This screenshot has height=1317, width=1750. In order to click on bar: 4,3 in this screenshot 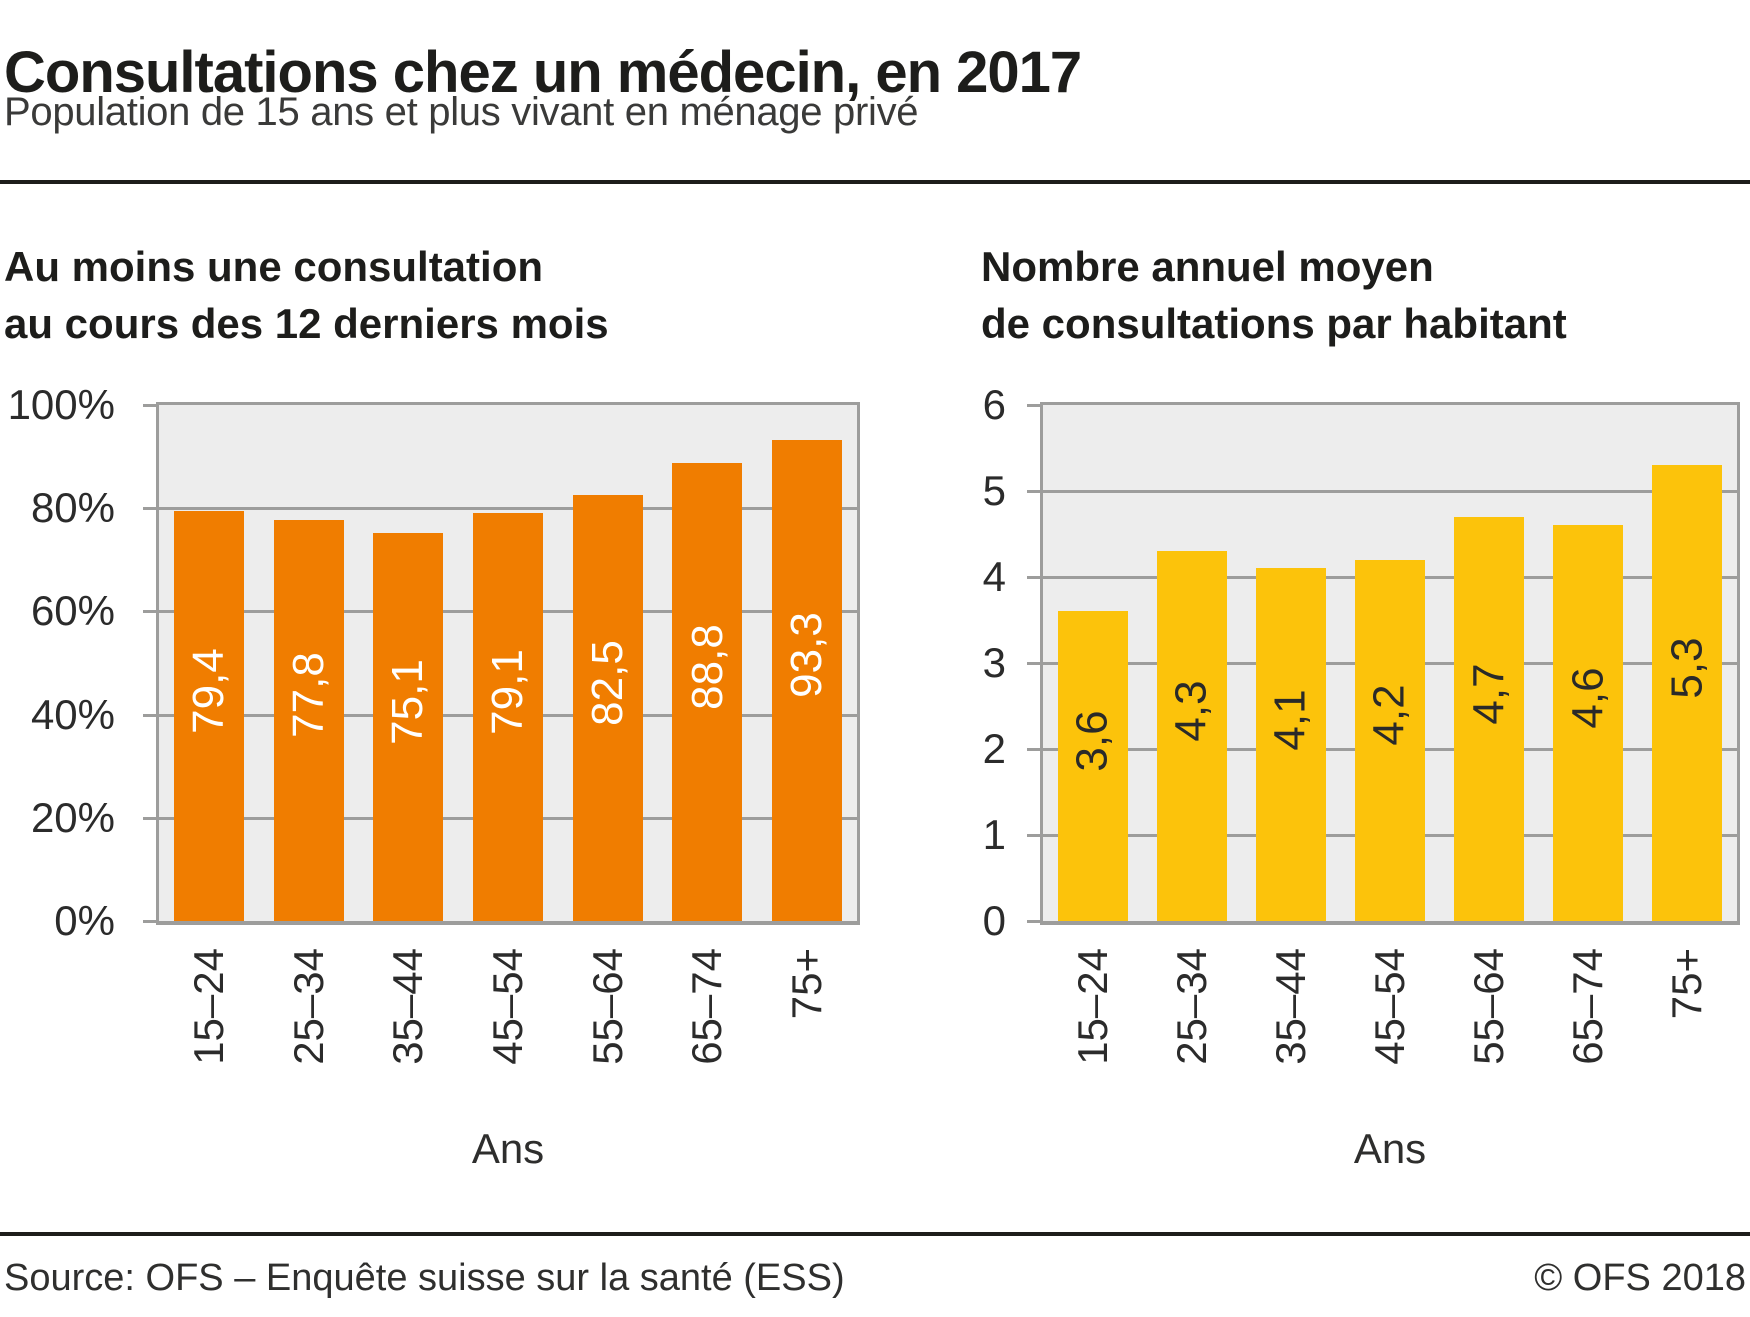, I will do `click(1191, 736)`.